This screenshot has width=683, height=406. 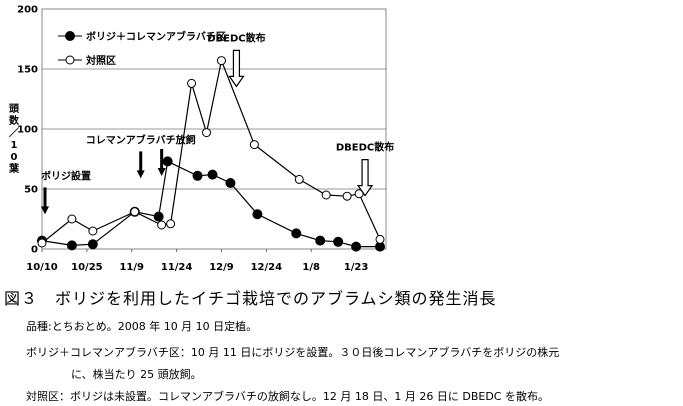 What do you see at coordinates (27, 10) in the screenshot?
I see `y-tick-label: 200` at bounding box center [27, 10].